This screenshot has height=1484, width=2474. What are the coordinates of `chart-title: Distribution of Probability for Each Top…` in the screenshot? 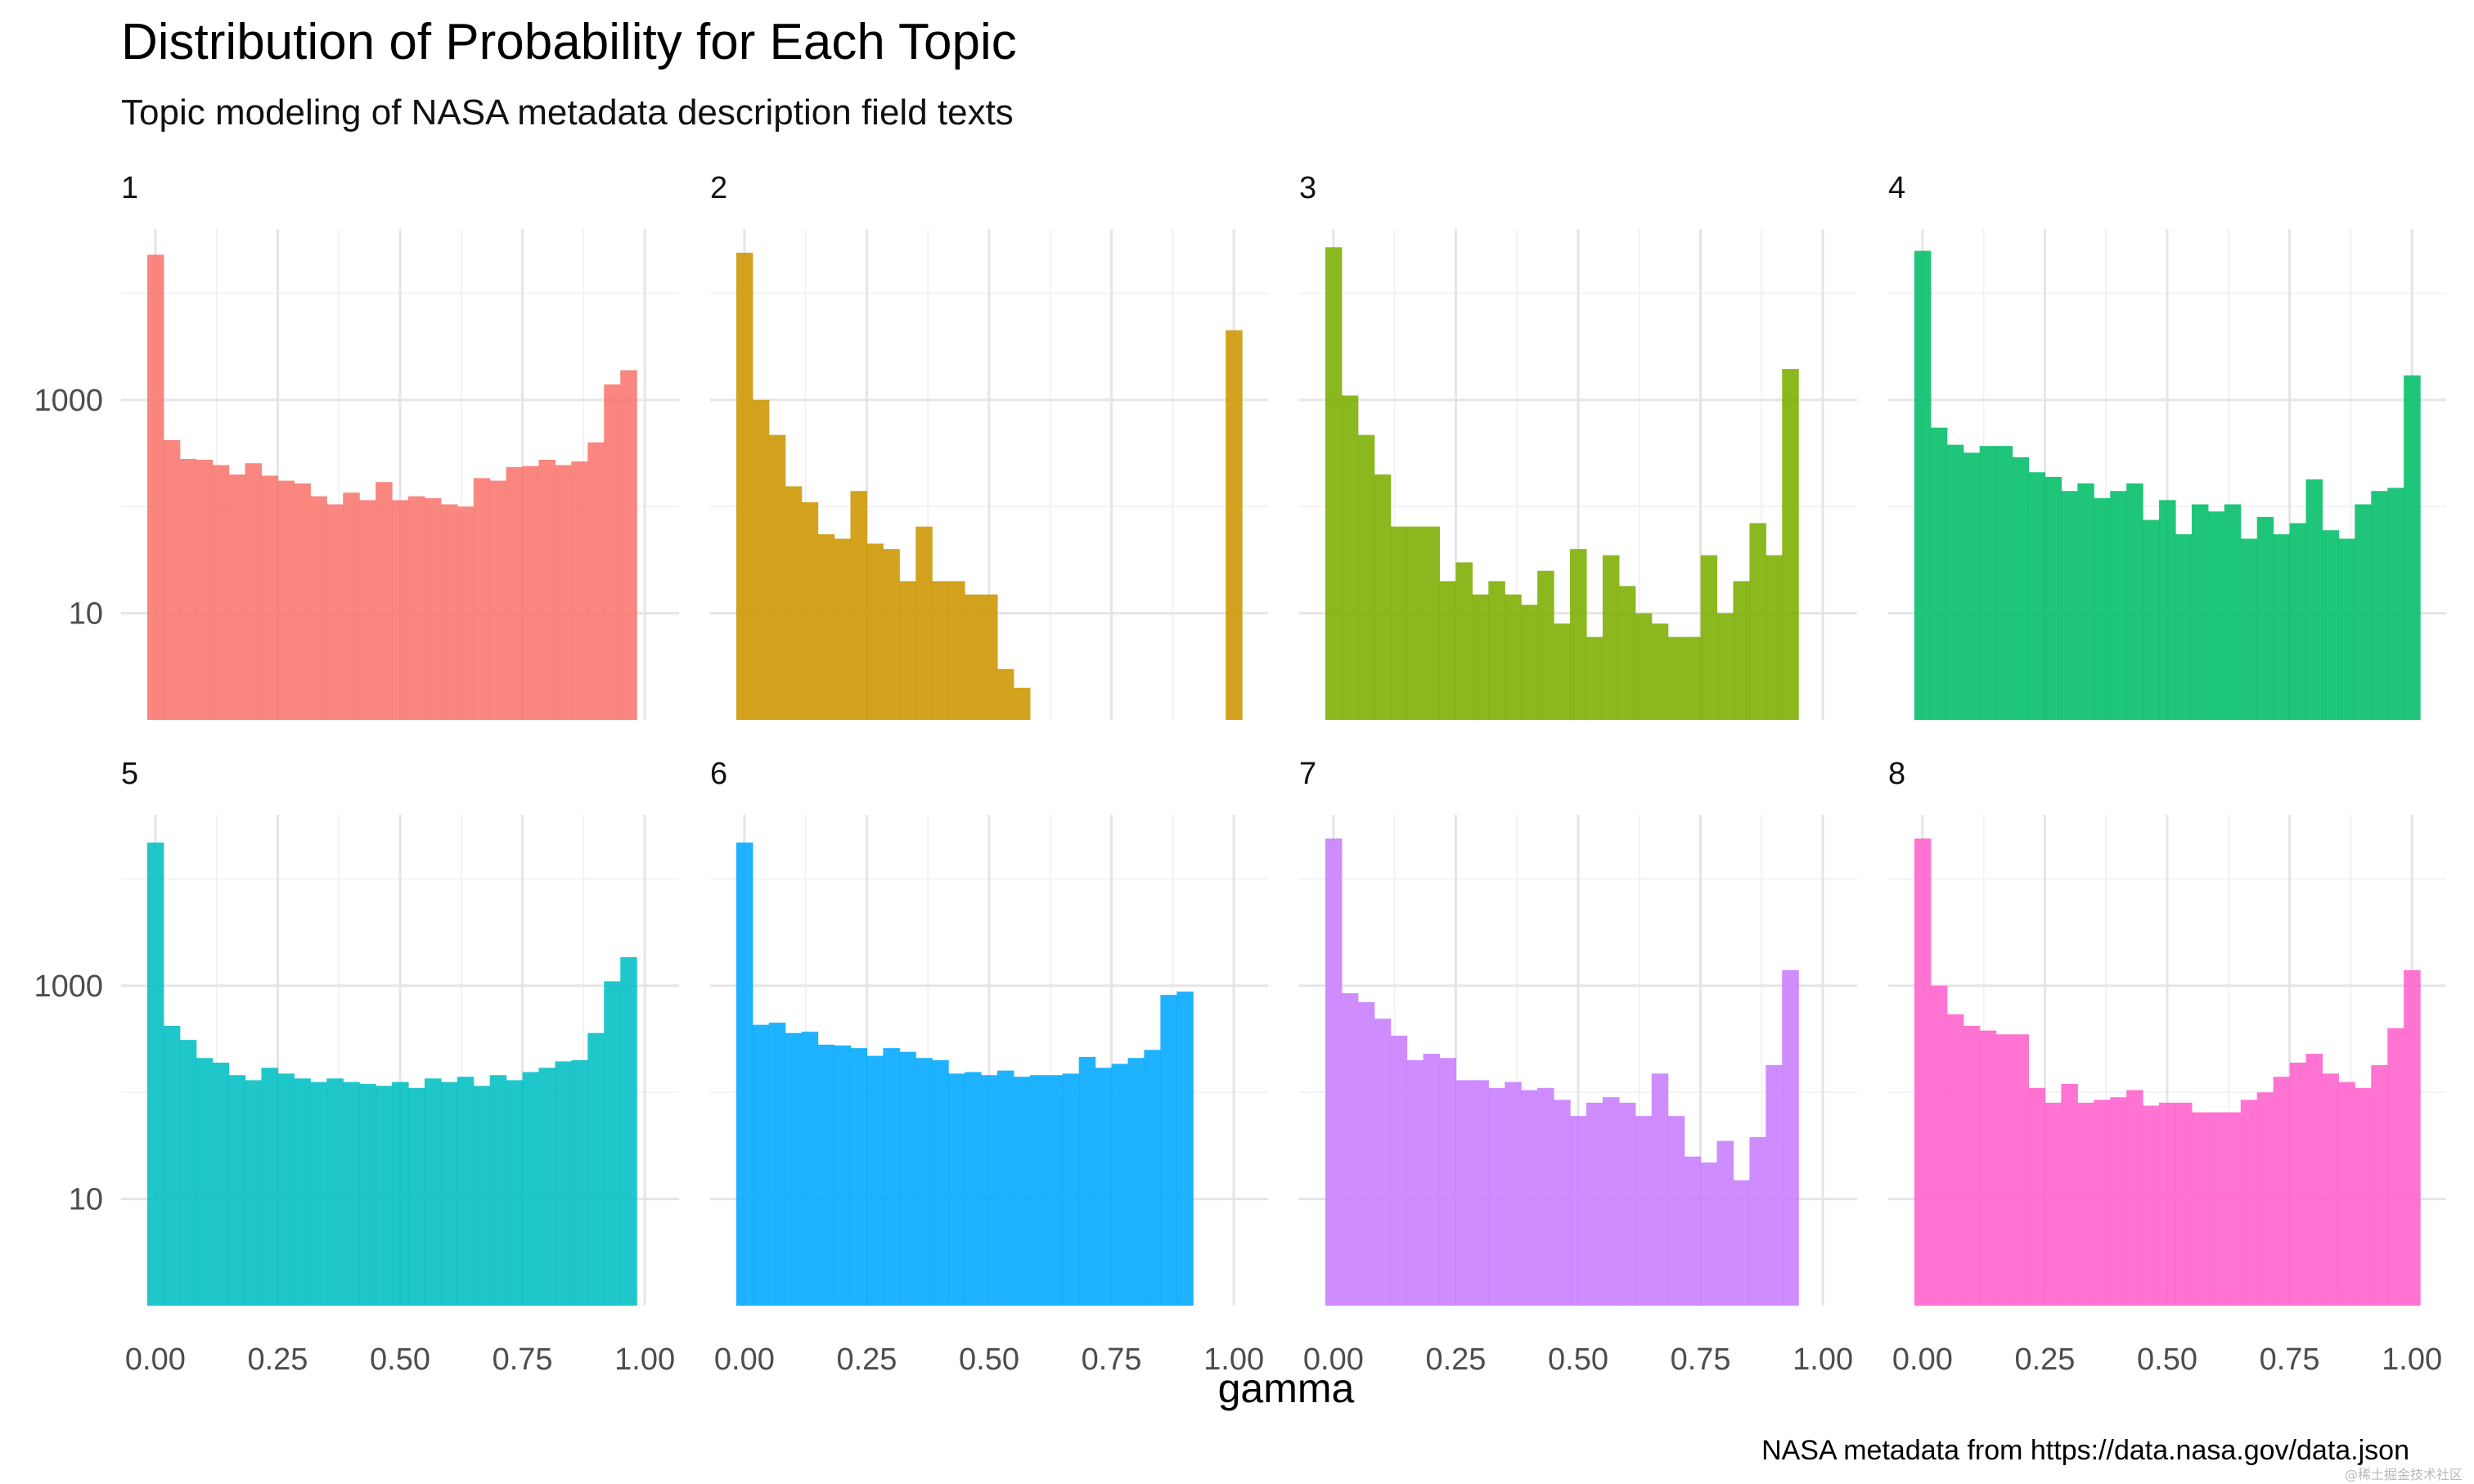 It's located at (569, 42).